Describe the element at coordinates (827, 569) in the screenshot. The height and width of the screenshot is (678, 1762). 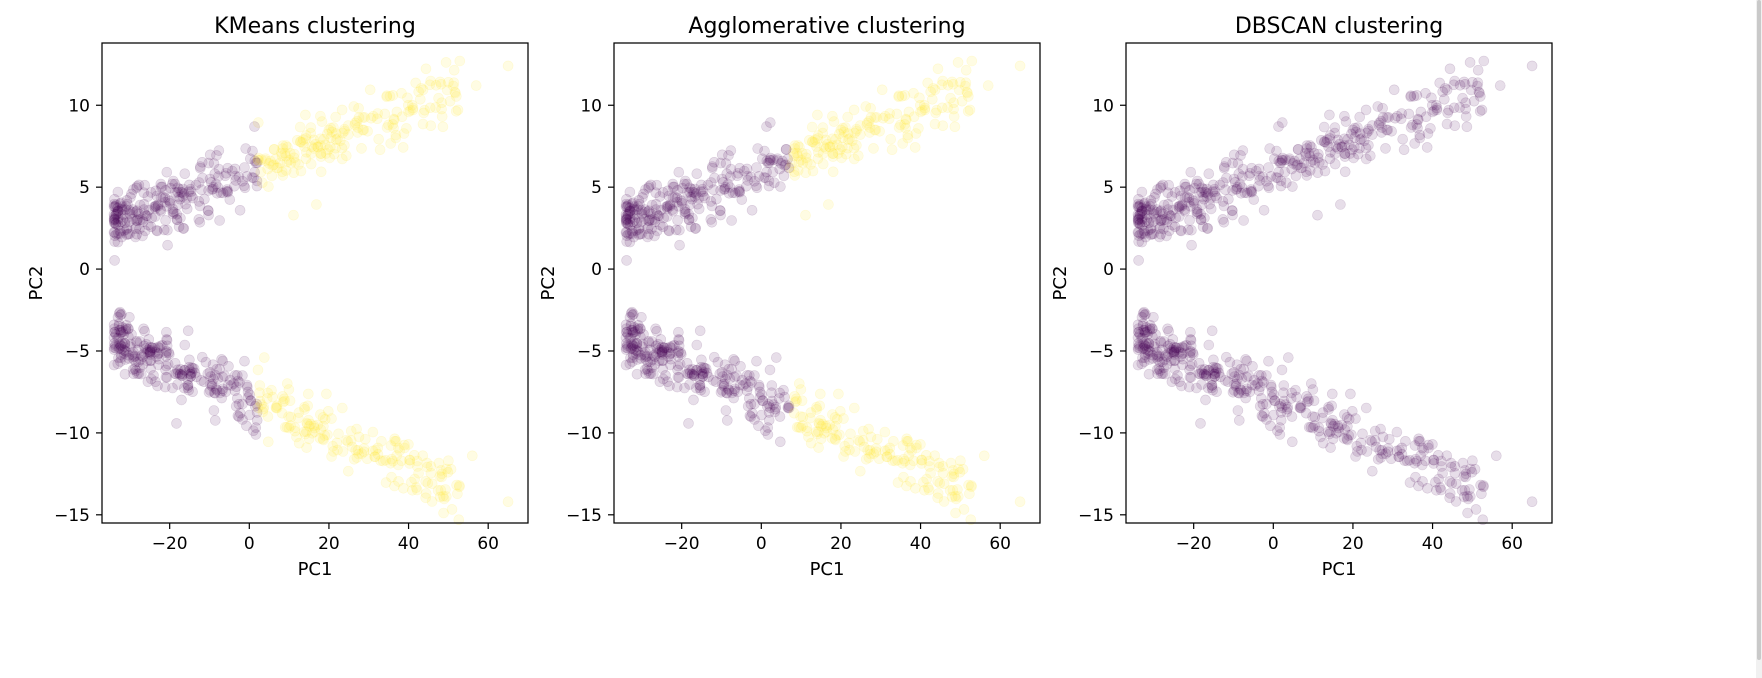
I see `x-axis-label: PC1` at that location.